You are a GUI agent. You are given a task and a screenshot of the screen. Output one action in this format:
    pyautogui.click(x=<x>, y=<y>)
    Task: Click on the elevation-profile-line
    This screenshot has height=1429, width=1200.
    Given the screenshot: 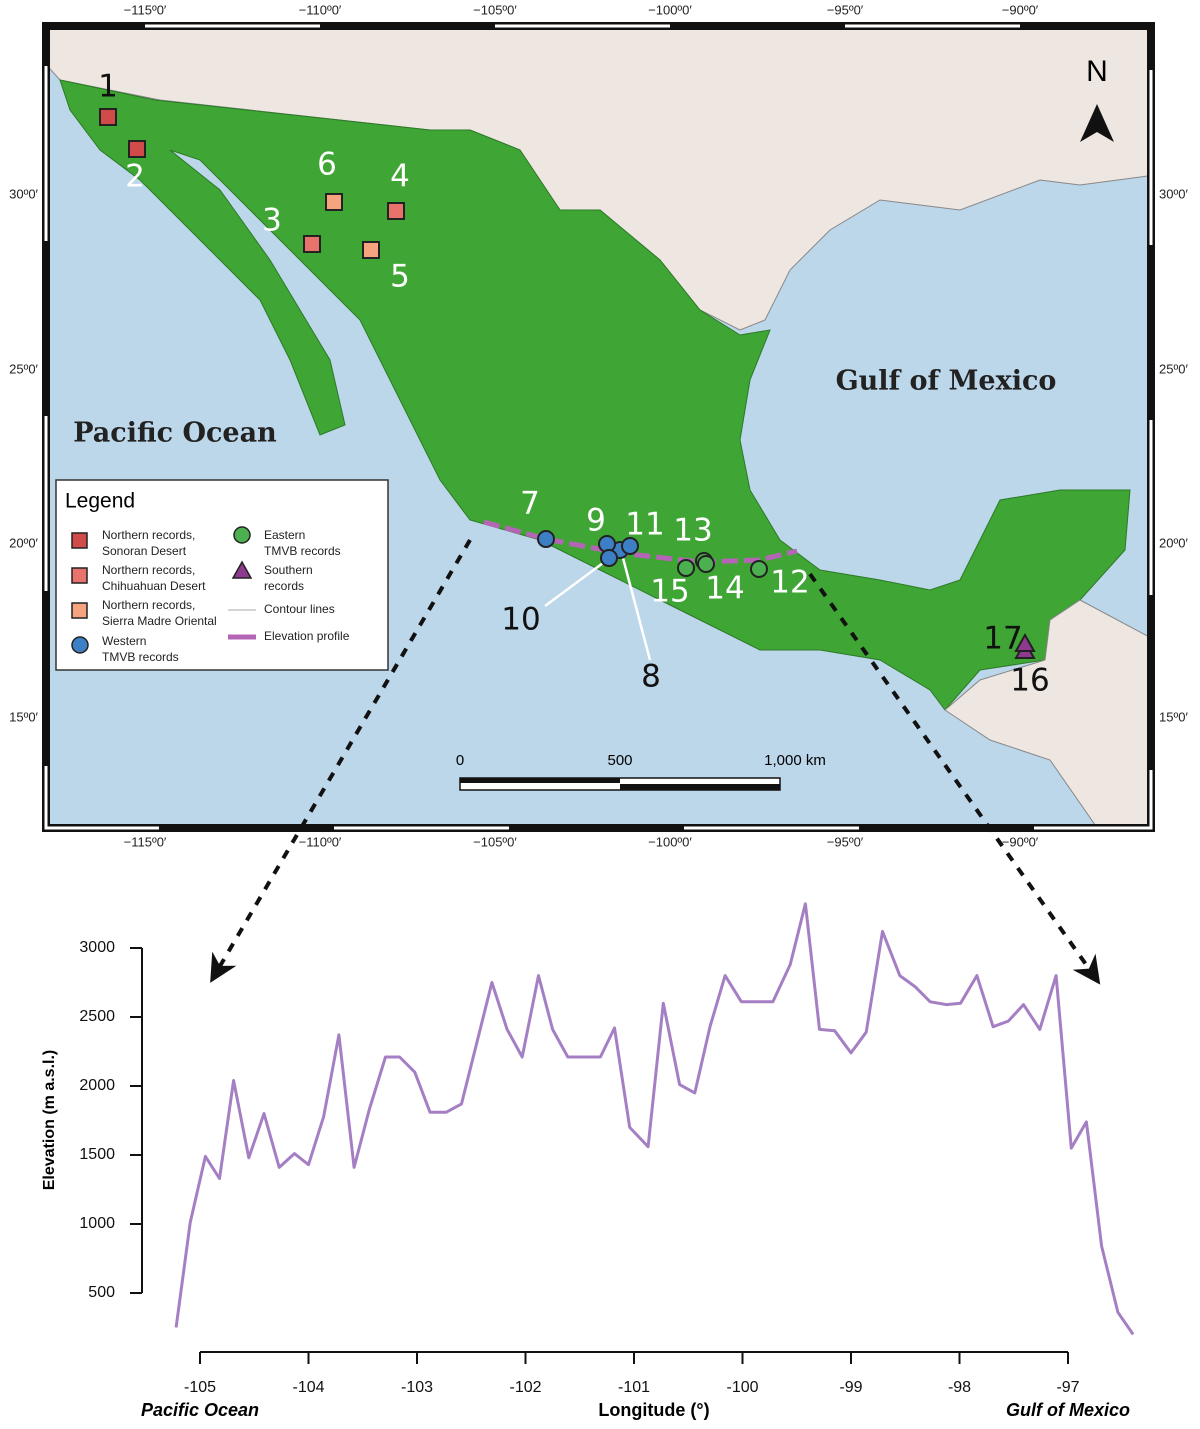 What is the action you would take?
    pyautogui.click(x=640, y=542)
    